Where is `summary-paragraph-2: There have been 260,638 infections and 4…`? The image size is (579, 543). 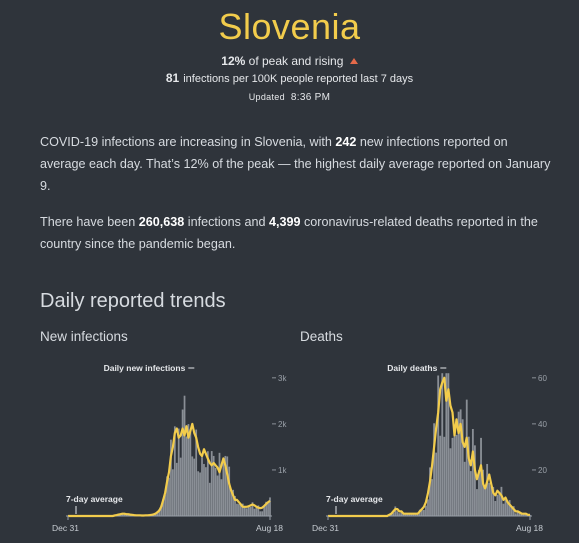 summary-paragraph-2: There have been 260,638 infections and 4… is located at coordinates (297, 233).